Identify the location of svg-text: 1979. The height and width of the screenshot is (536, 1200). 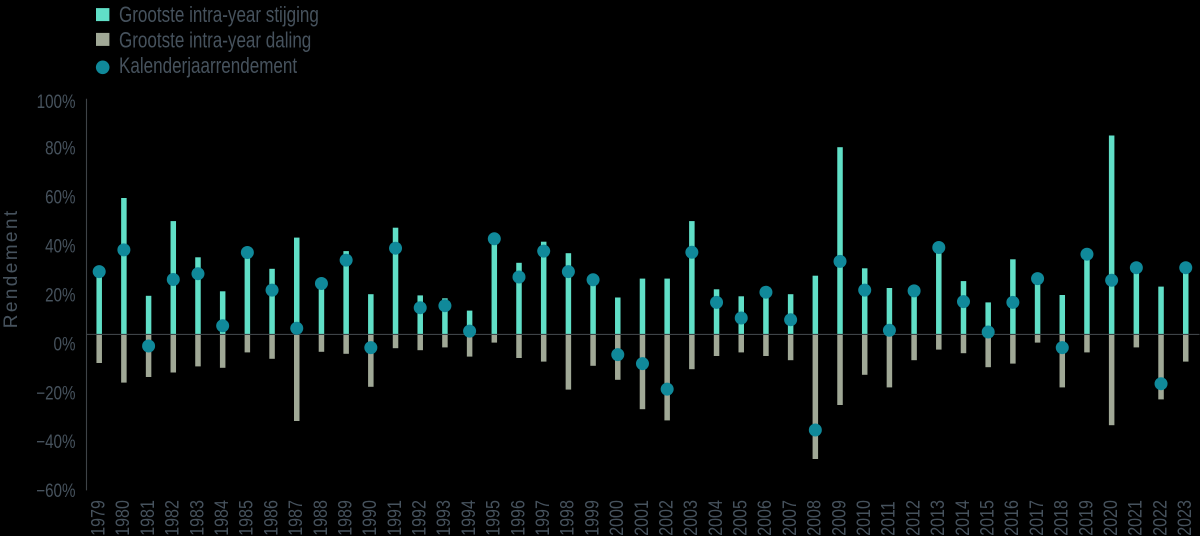
(98, 518).